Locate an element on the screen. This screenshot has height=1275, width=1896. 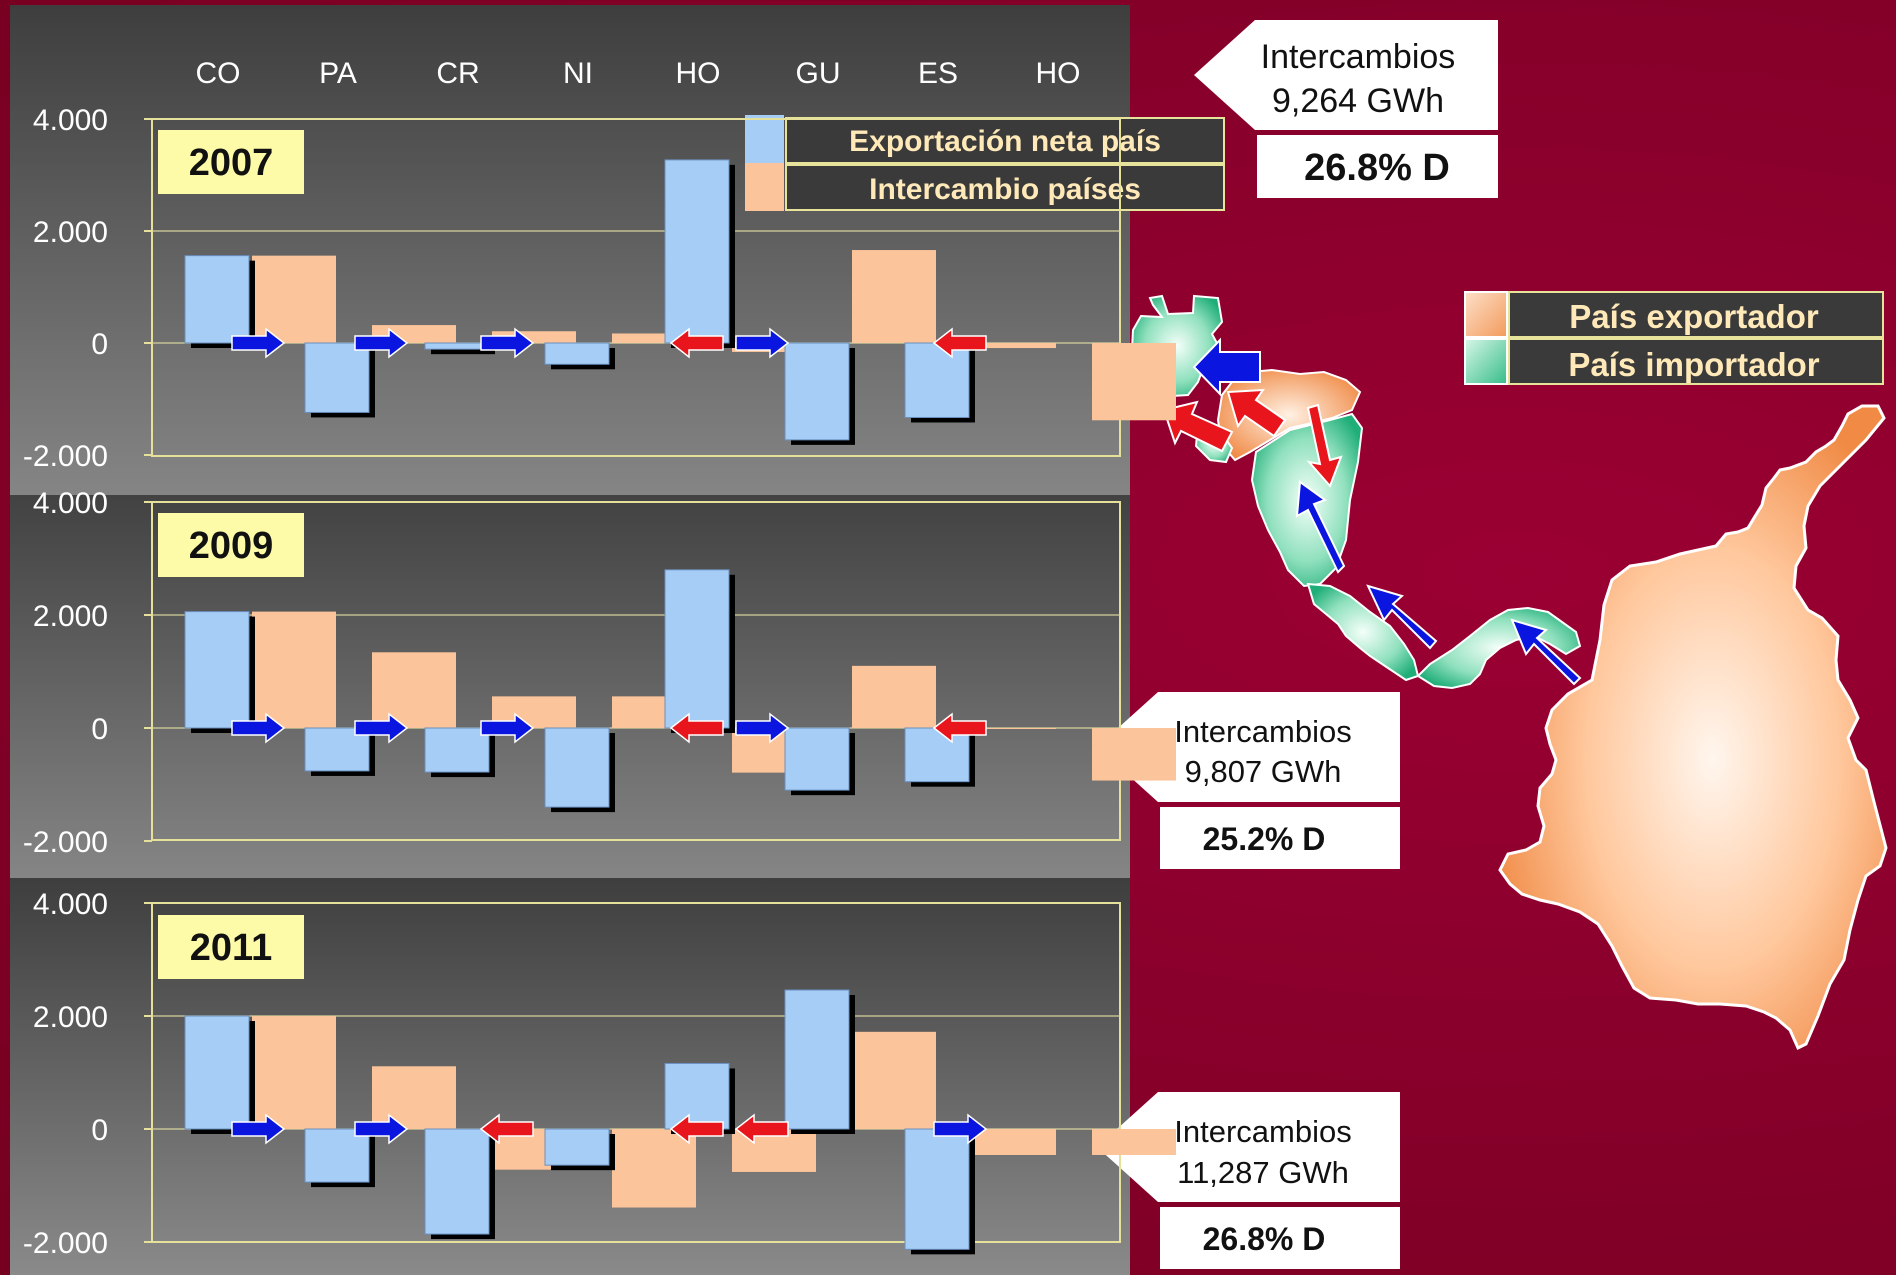
legend-label-exchange: Intercambio países is located at coordinates (1005, 189).